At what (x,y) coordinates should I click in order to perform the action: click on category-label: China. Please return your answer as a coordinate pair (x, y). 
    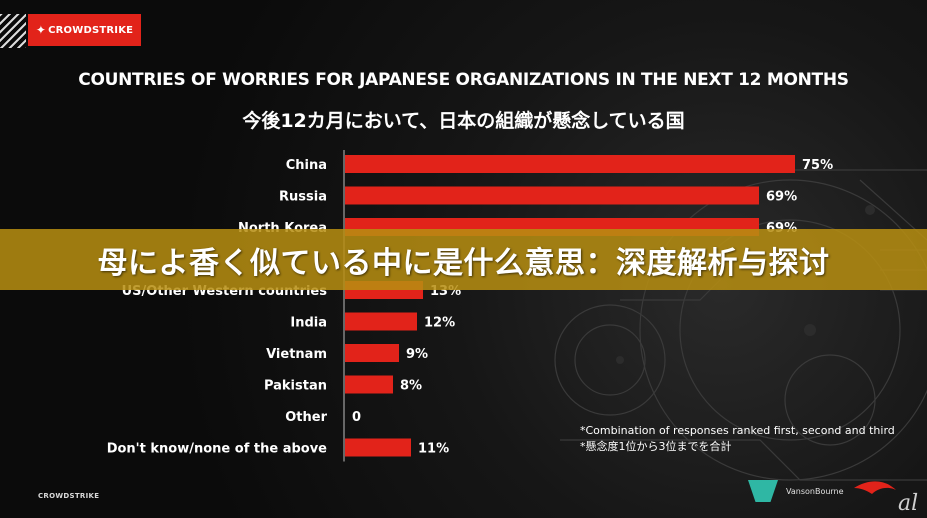
    Looking at the image, I should click on (306, 165).